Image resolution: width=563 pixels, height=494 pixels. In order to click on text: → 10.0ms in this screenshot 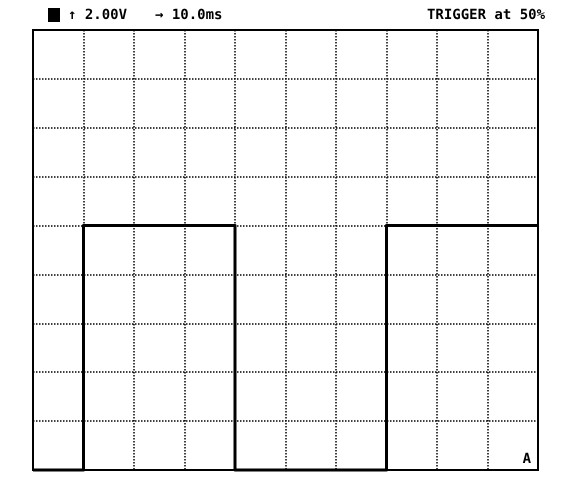, I will do `click(188, 15)`.